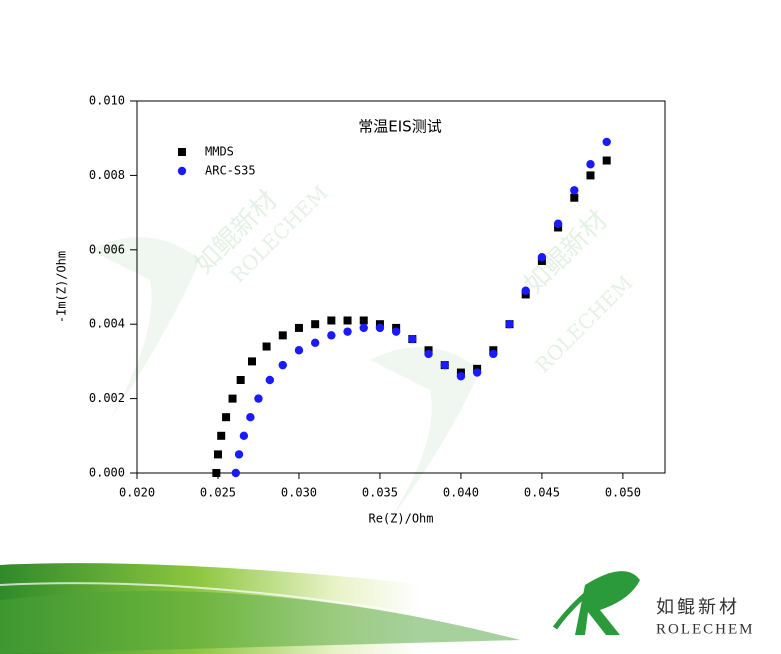 This screenshot has width=781, height=654. I want to click on y-tick-label: 0.006, so click(107, 249).